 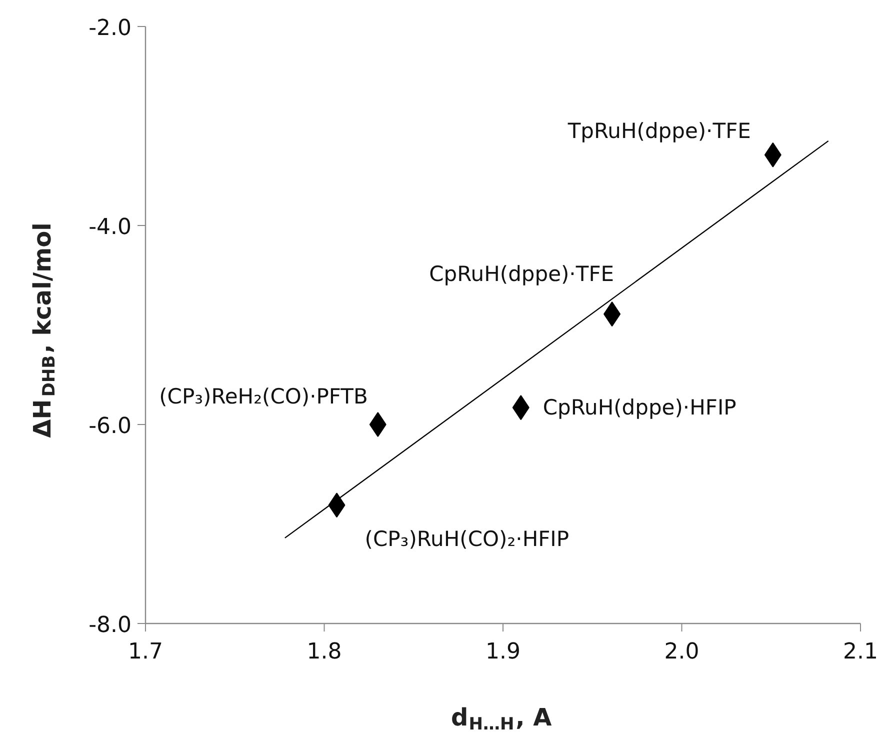 What do you see at coordinates (467, 539) in the screenshot?
I see `annotation: (CP₃)RuH(CO)₂·HFIP` at bounding box center [467, 539].